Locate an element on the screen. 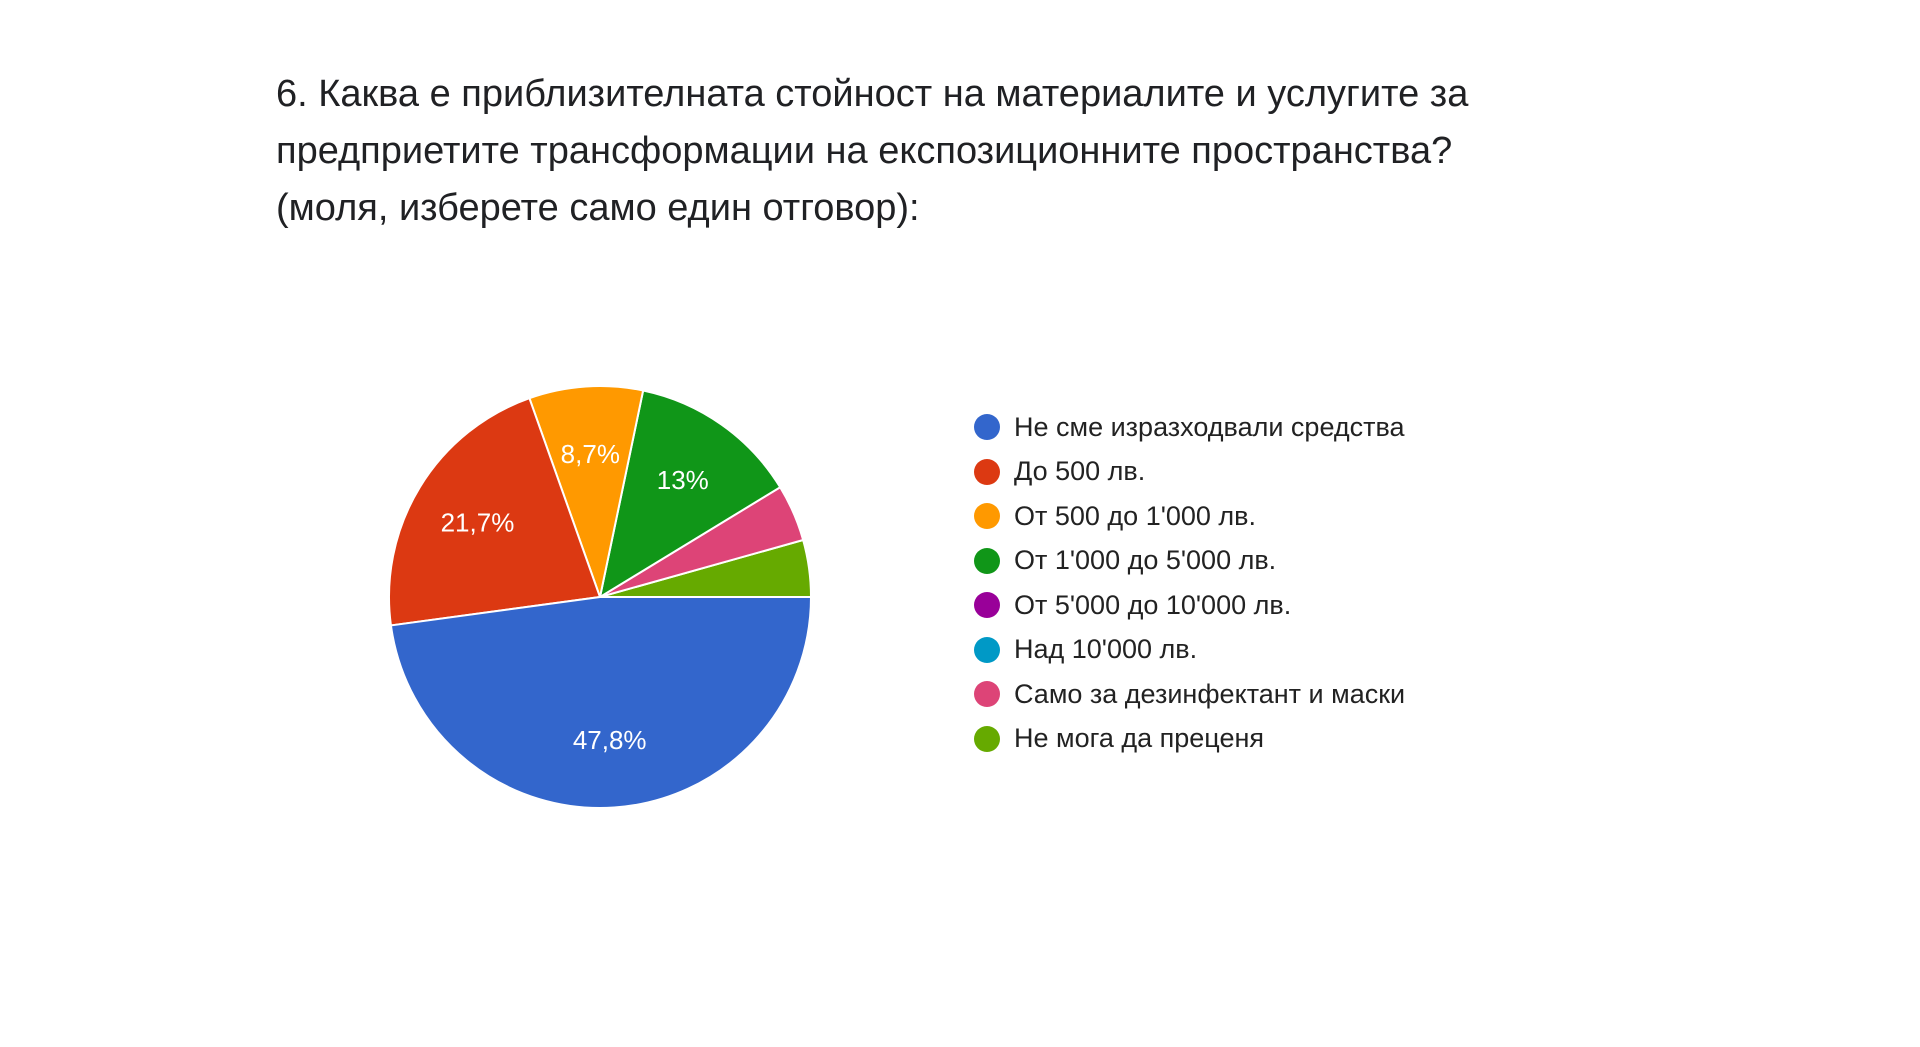 Image resolution: width=1920 pixels, height=1047 pixels. slice-label: 21,7% is located at coordinates (478, 522).